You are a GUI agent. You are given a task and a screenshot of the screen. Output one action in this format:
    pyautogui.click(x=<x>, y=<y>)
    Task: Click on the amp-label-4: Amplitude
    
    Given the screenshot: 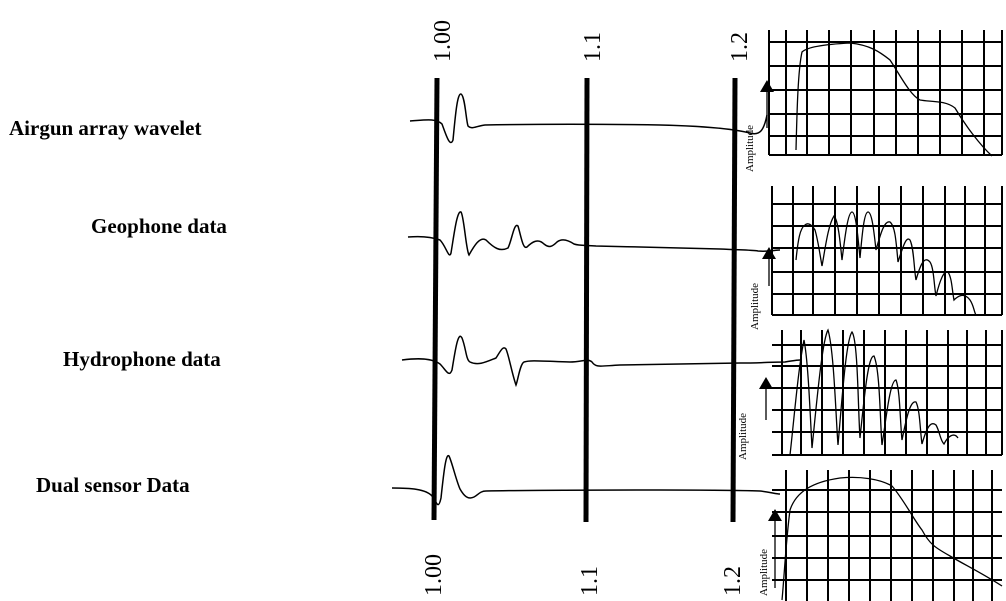 What is the action you would take?
    pyautogui.click(x=764, y=572)
    